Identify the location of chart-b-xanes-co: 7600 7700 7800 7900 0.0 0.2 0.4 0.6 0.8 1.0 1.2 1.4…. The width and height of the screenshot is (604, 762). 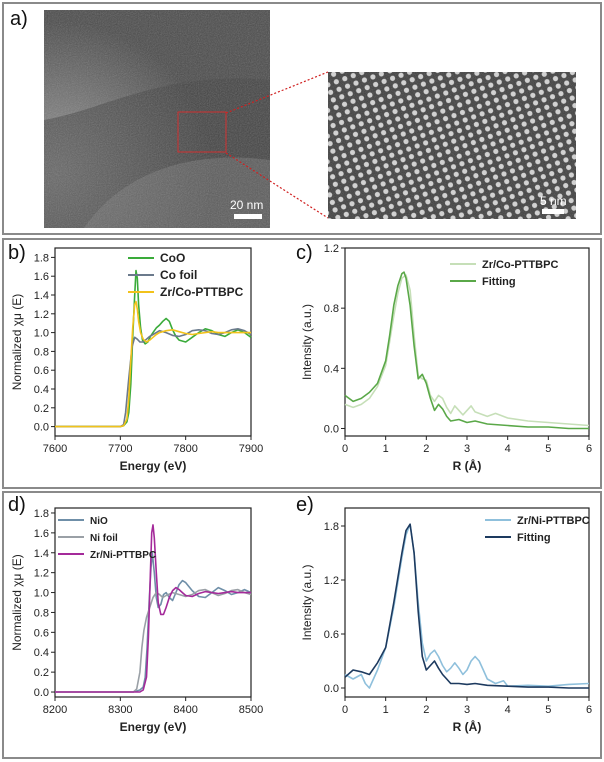
(136, 360).